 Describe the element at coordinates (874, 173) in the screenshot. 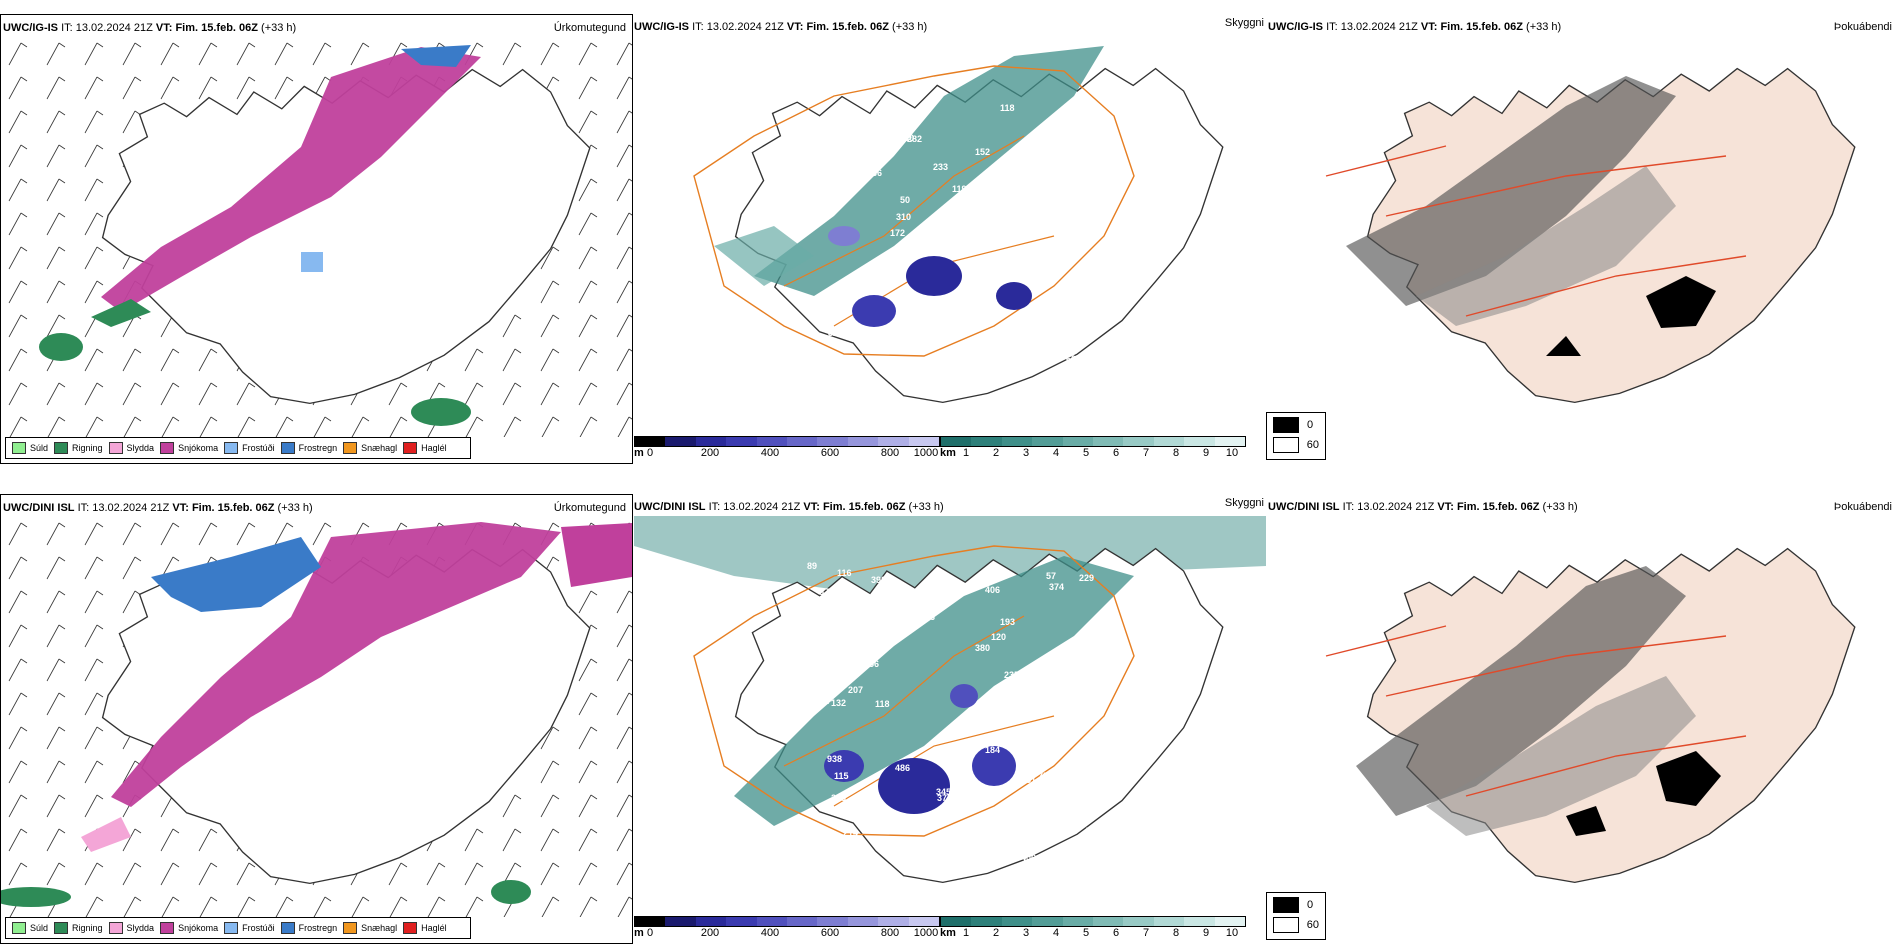

I see `ceiling-value-label: 466` at that location.